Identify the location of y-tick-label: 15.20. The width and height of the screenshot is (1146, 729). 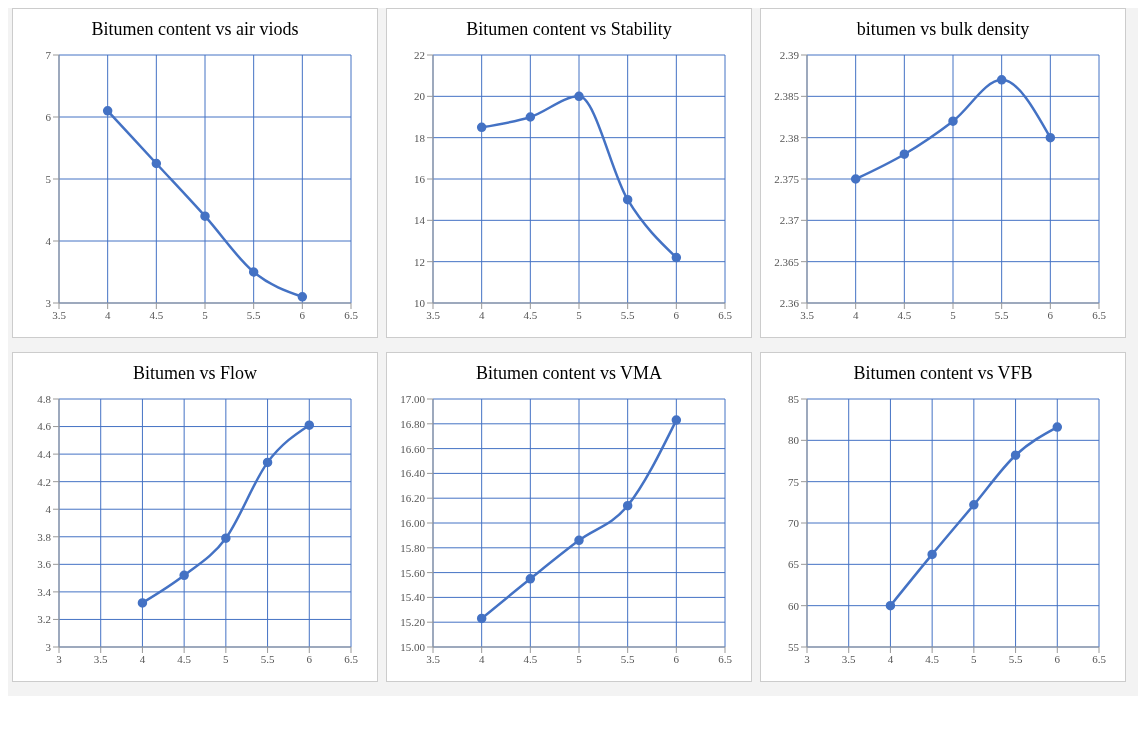
(413, 622).